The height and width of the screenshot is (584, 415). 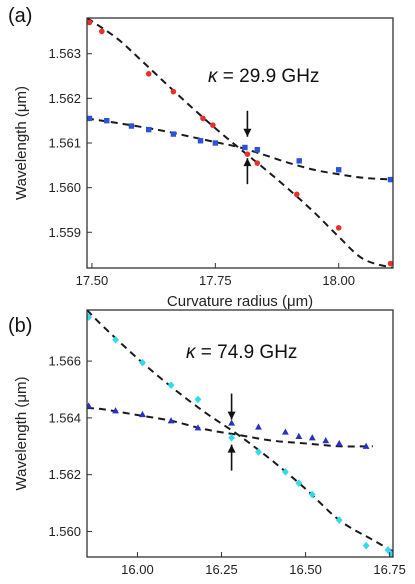 I want to click on x-tick-label: 17.50, so click(x=92, y=280).